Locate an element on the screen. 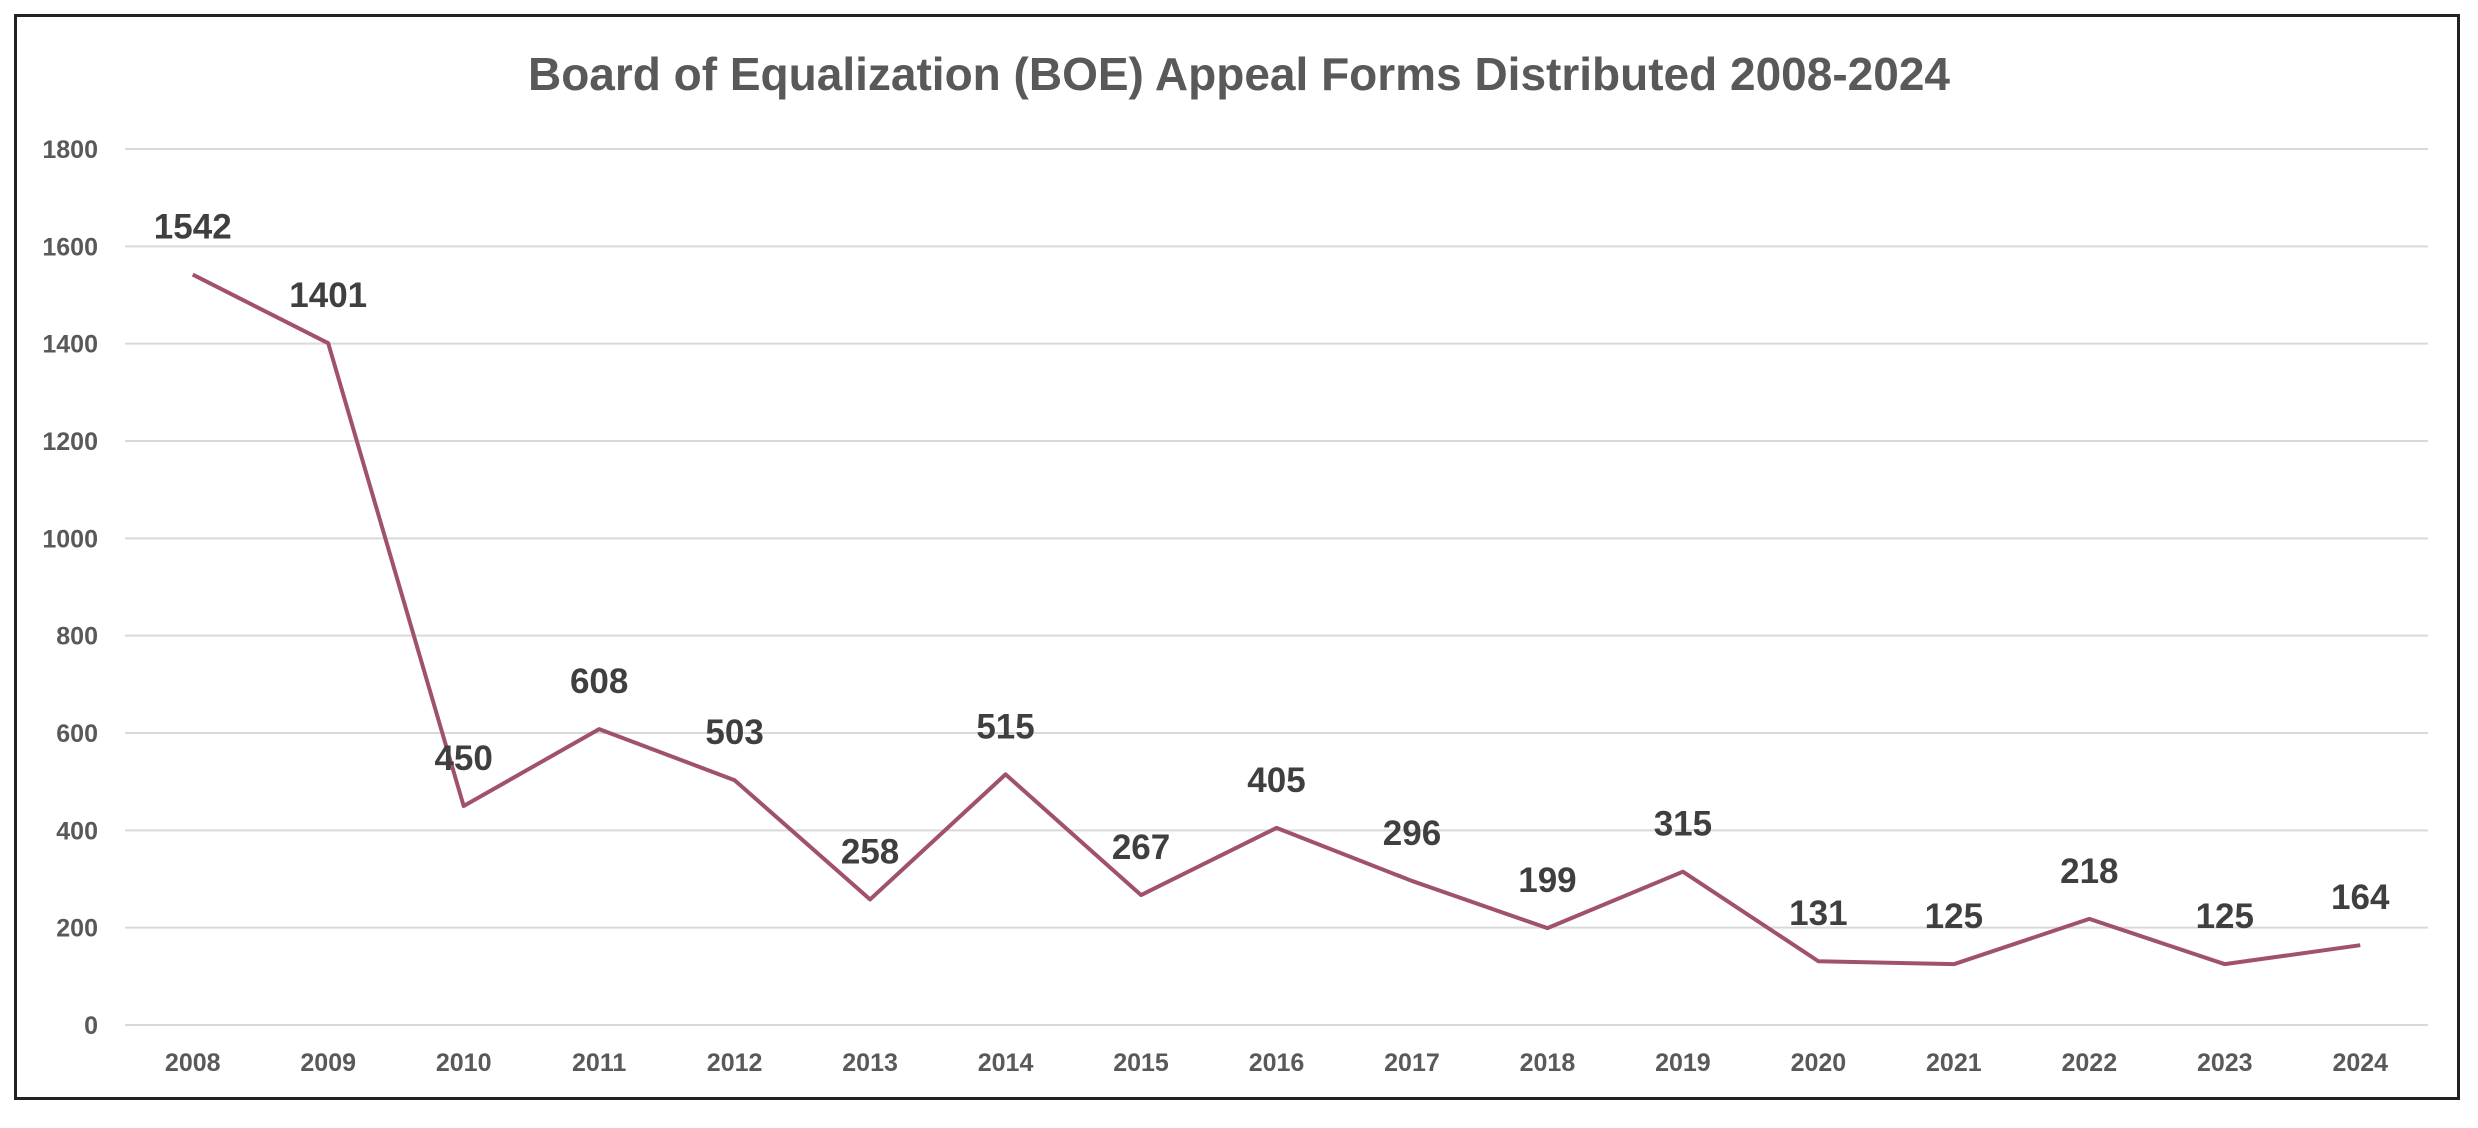 This screenshot has width=2478, height=1128. data-label: 405 is located at coordinates (1276, 780).